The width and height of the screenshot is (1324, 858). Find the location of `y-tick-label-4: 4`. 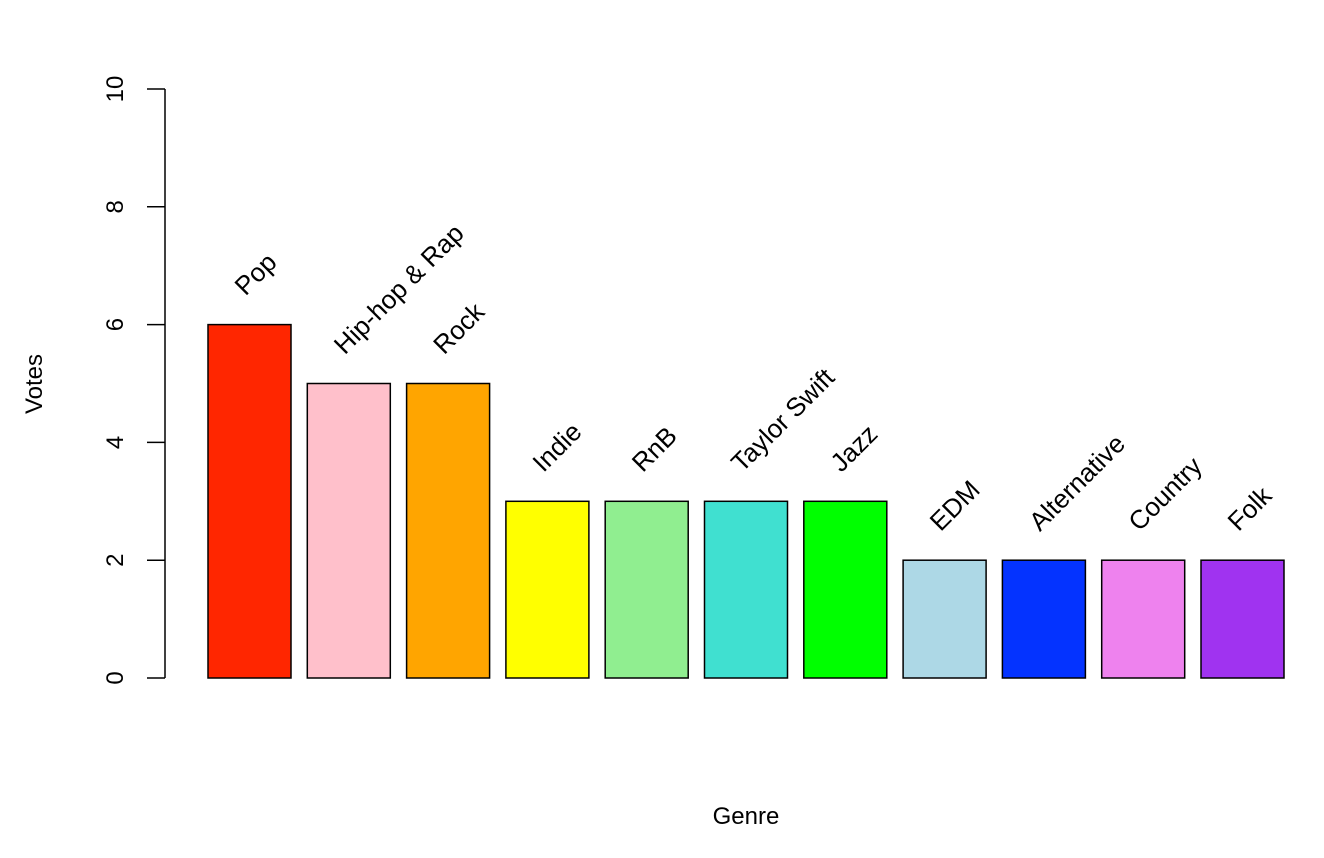

y-tick-label-4: 4 is located at coordinates (115, 442).